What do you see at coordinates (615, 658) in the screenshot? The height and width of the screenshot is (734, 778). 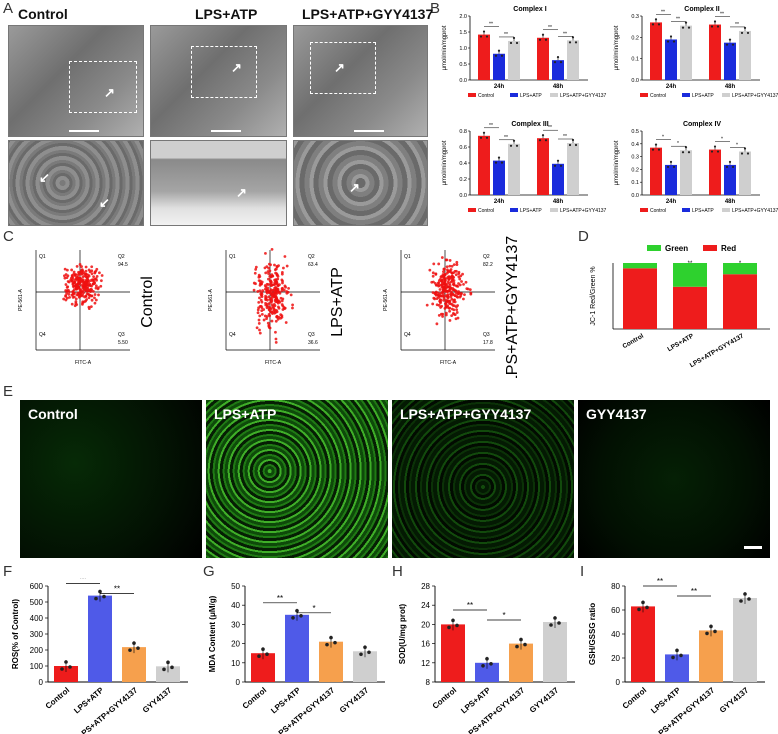 I see `y-tick-label: 20` at bounding box center [615, 658].